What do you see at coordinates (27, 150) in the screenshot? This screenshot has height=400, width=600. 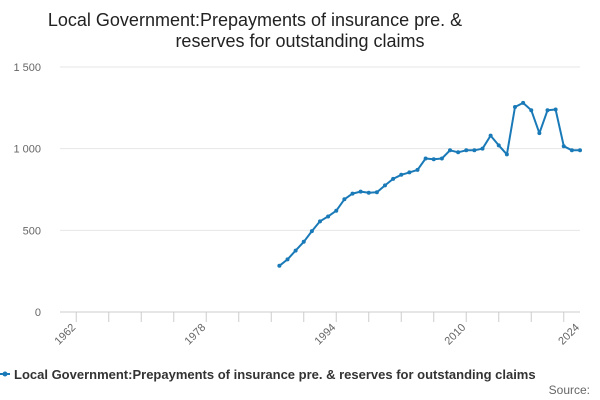 I see `y-tick-label: 1 000` at bounding box center [27, 150].